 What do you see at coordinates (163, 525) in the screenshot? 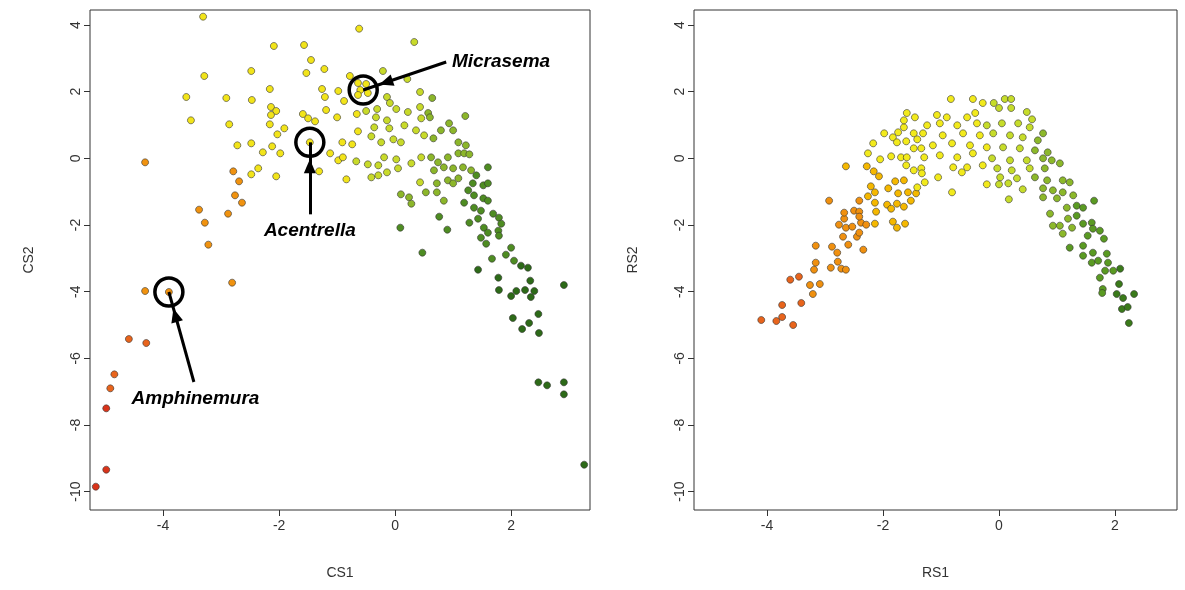
I see `x-tick-label: -4` at bounding box center [163, 525].